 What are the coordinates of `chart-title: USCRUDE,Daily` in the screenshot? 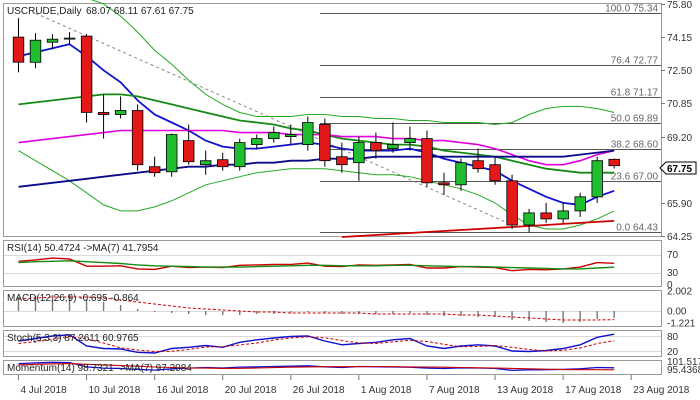 It's located at (44, 11).